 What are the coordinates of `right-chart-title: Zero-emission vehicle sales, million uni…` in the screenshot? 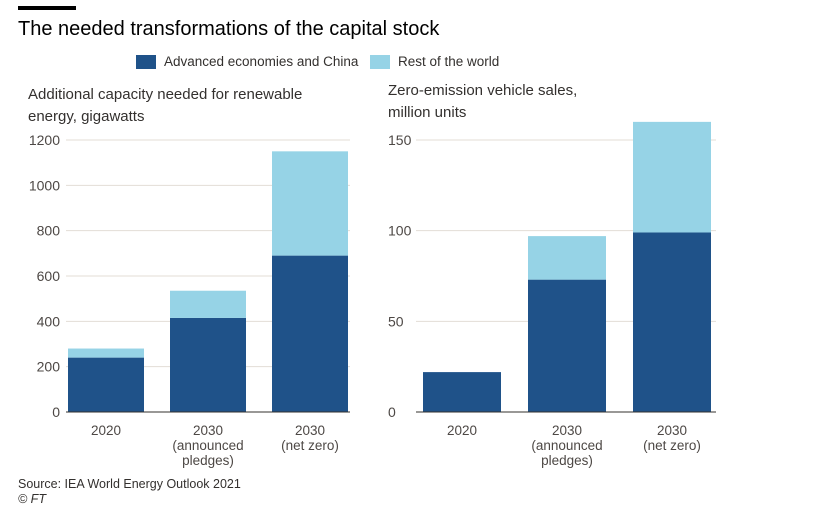 It's located at (482, 102).